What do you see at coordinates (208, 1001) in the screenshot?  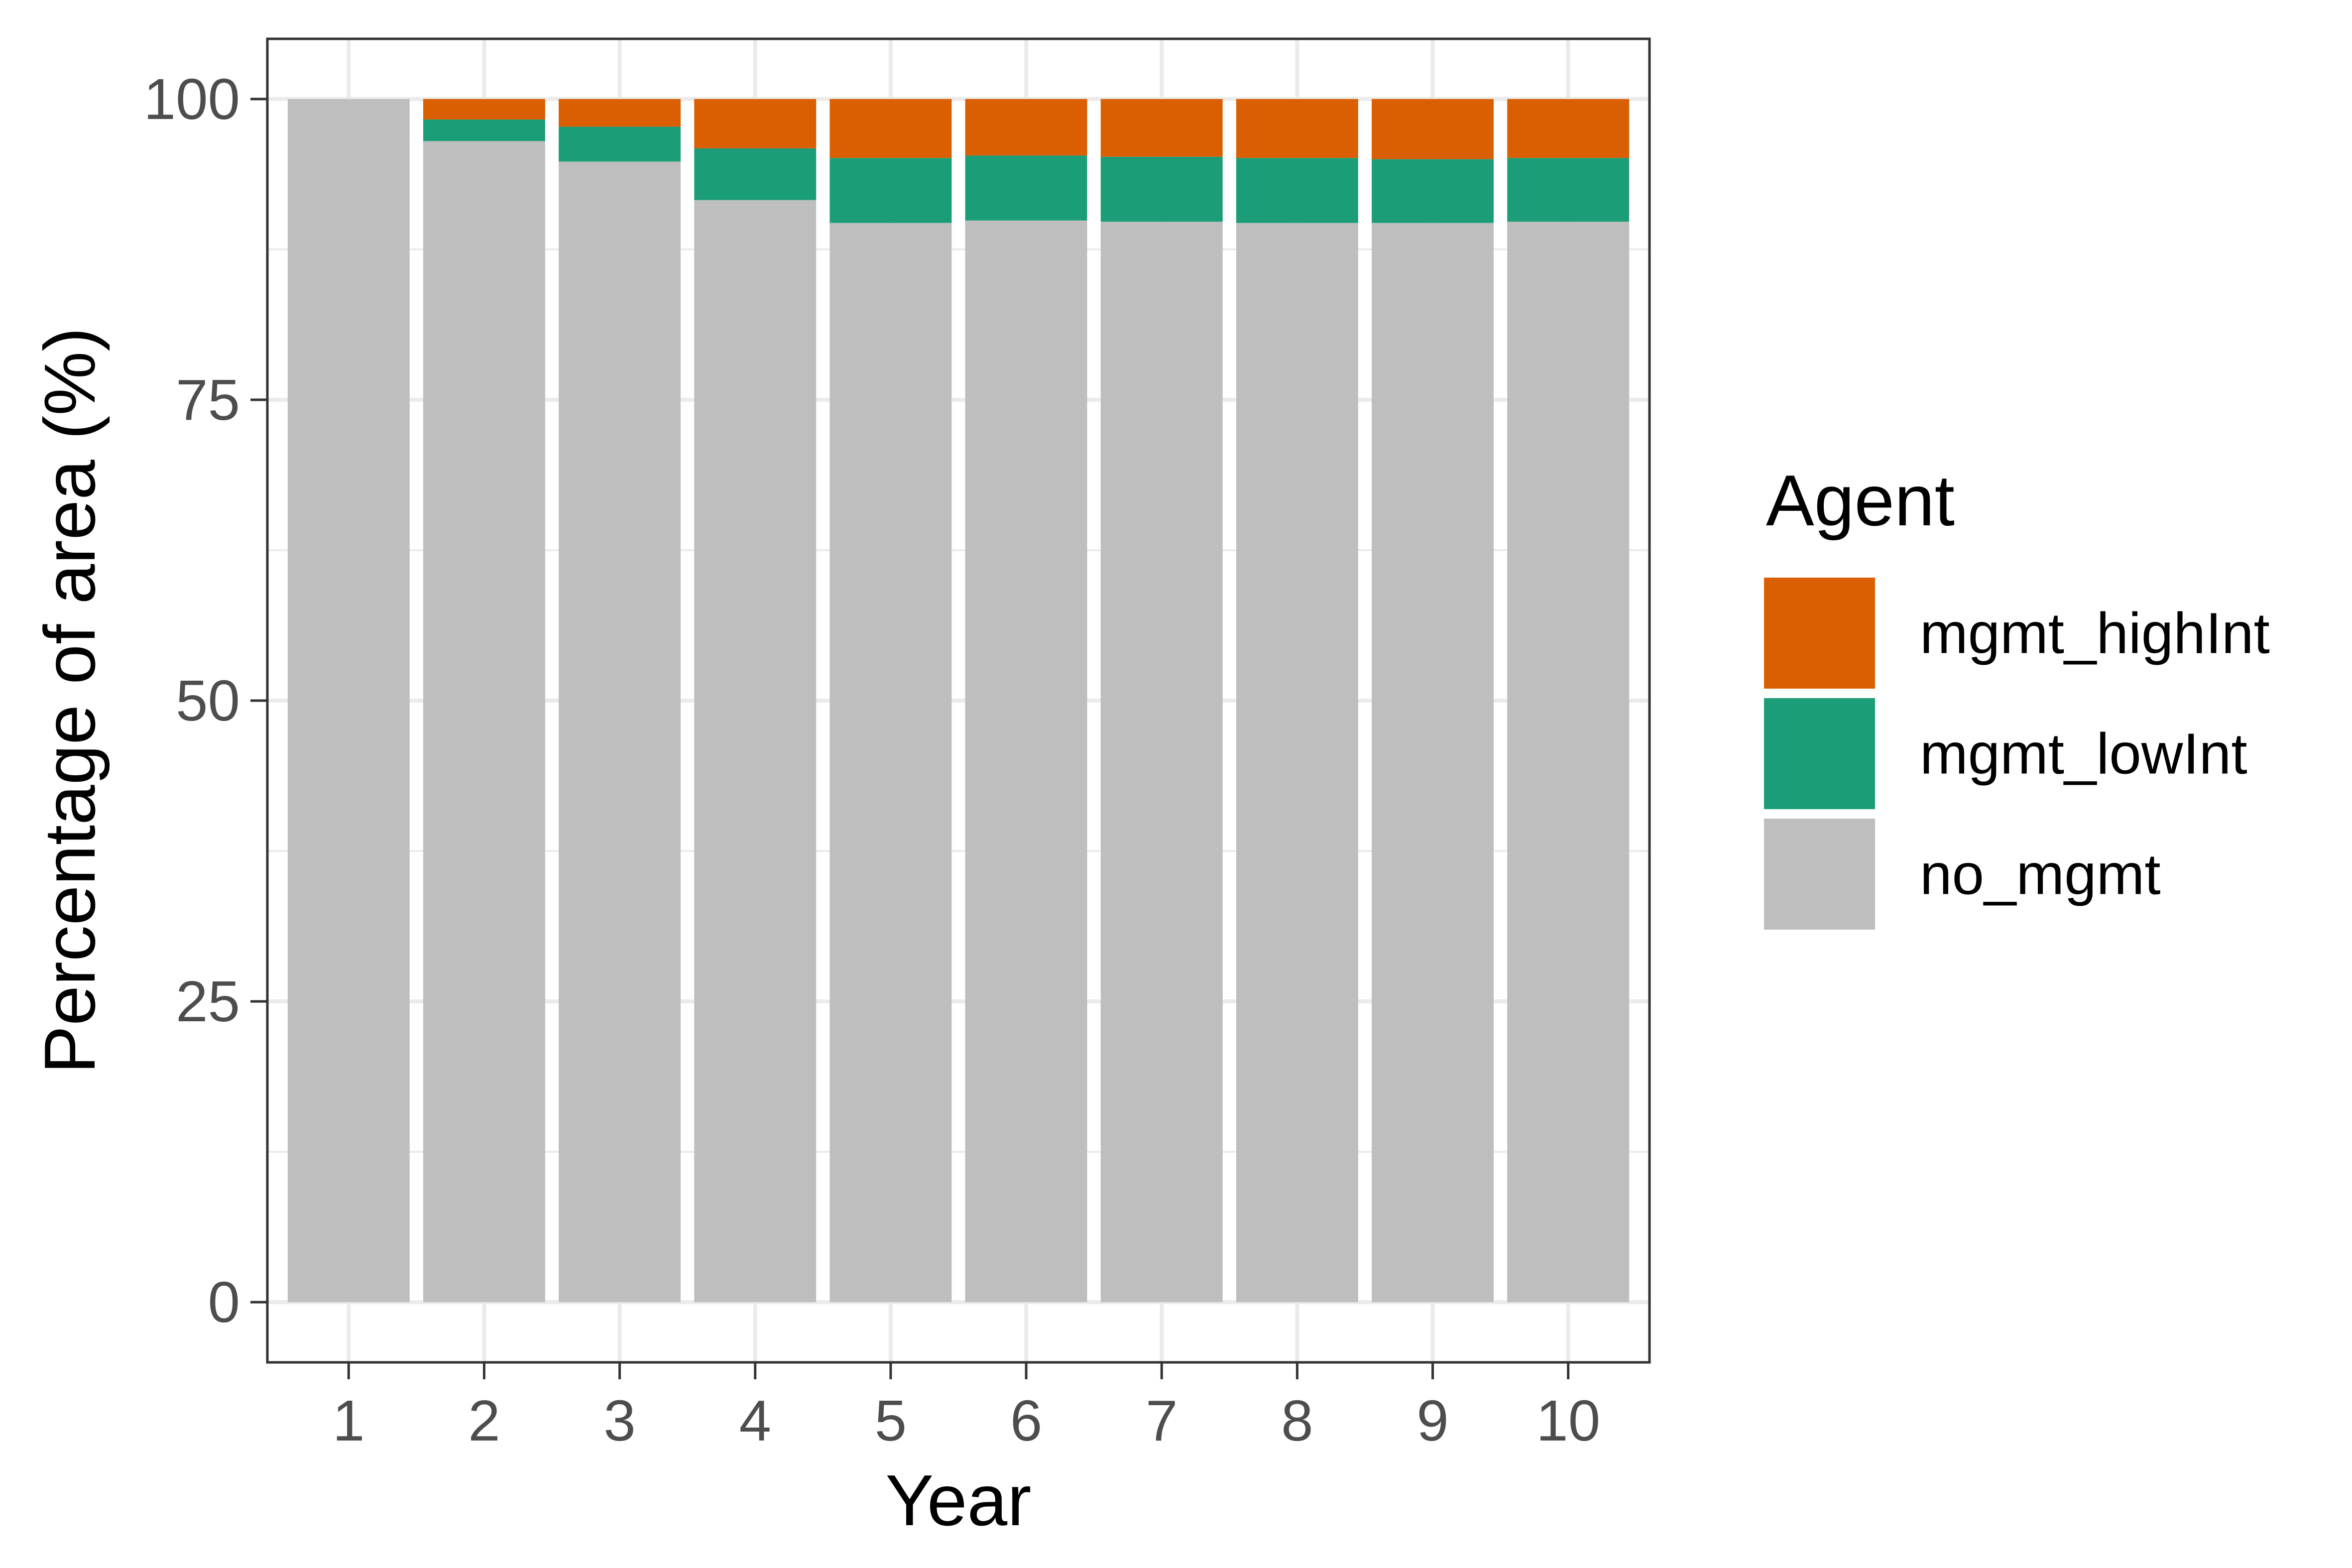 I see `y-tick-label: 25` at bounding box center [208, 1001].